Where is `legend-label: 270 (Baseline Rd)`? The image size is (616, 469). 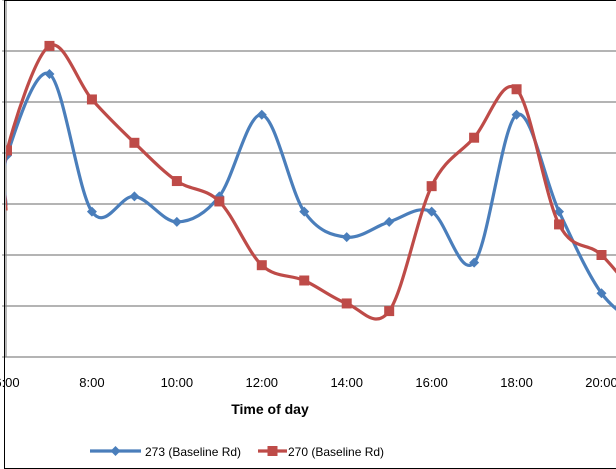 legend-label: 270 (Baseline Rd) is located at coordinates (336, 452).